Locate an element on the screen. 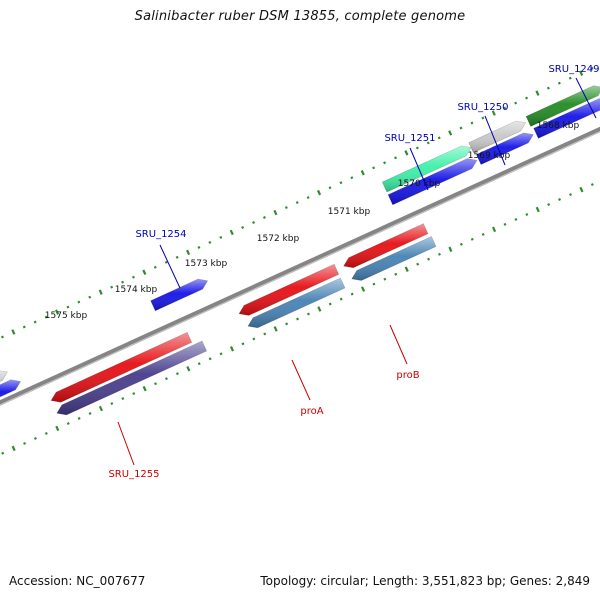 The height and width of the screenshot is (600, 600). gene-arrow-prob is located at coordinates (386, 246).